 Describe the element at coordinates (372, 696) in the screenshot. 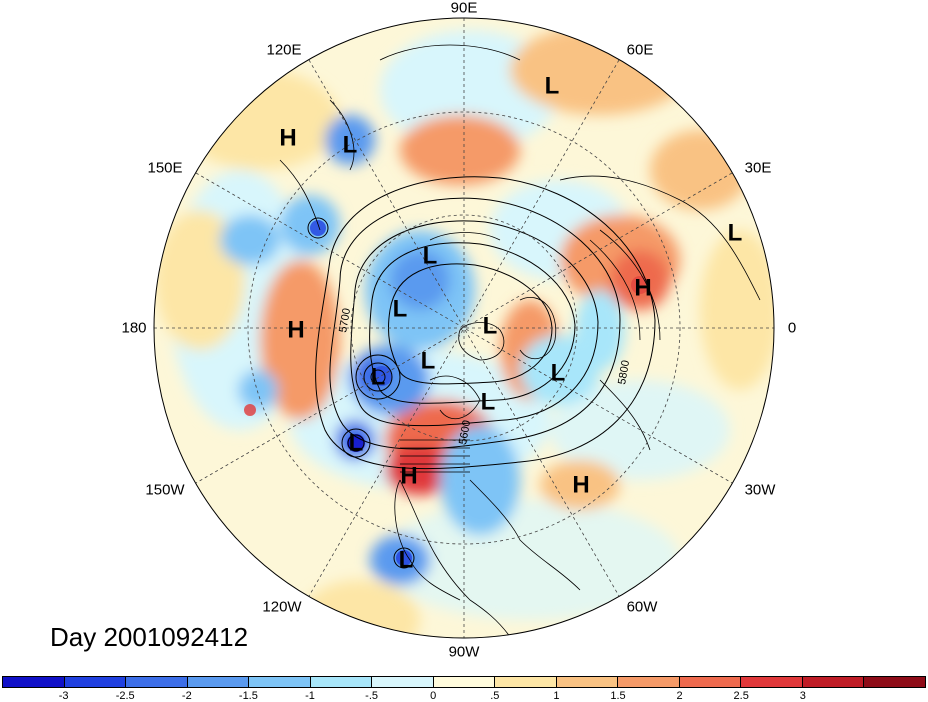

I see `colorbar-tick-label: -.5` at that location.